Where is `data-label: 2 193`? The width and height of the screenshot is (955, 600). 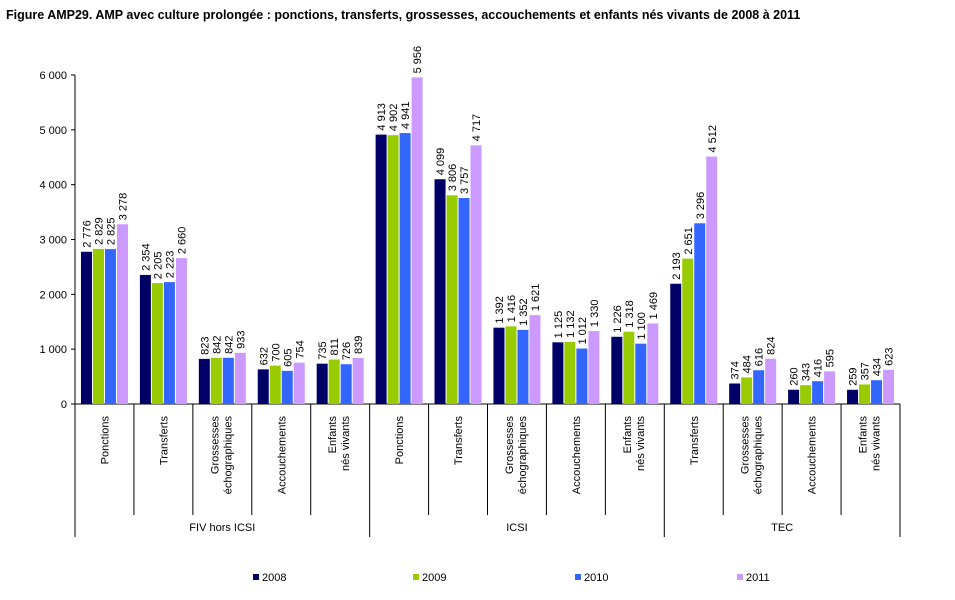 data-label: 2 193 is located at coordinates (677, 266).